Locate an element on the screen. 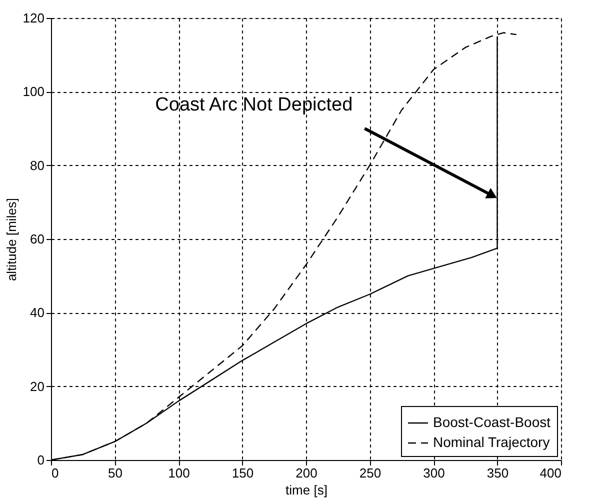 The image size is (602, 502). y-tick-label: 60 is located at coordinates (37, 239).